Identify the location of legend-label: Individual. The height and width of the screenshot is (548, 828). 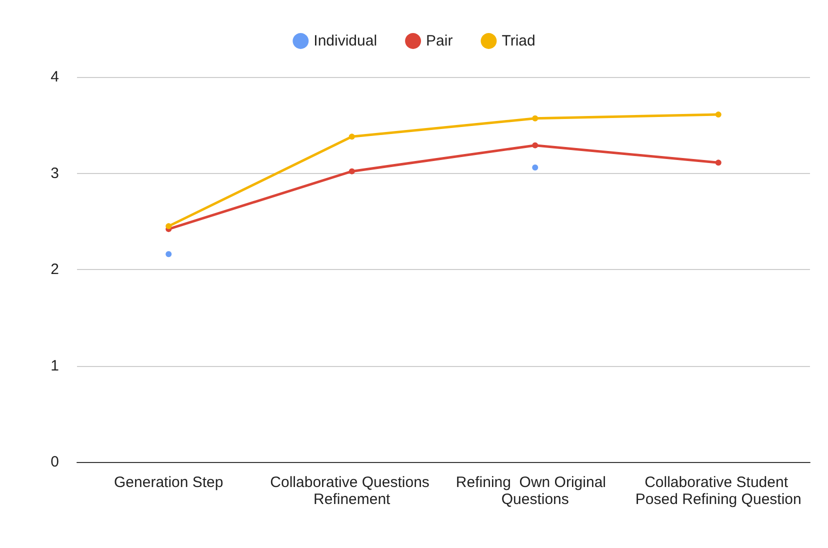
(346, 41).